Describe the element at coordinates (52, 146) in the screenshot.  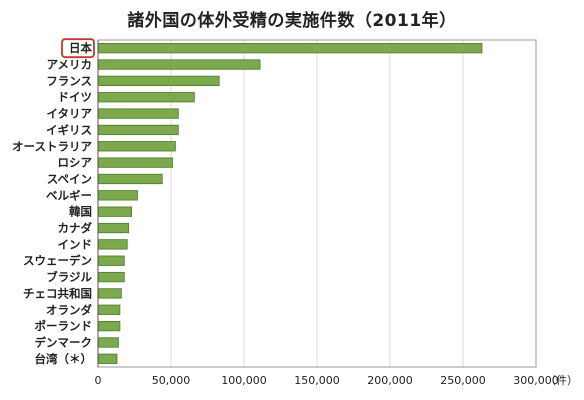
I see `category-label: オーストラリア` at that location.